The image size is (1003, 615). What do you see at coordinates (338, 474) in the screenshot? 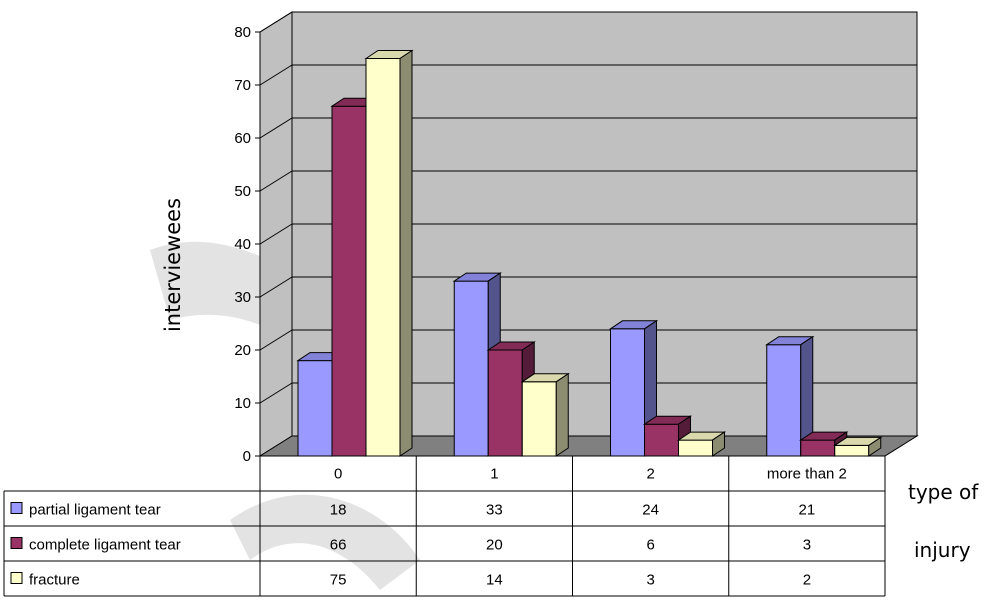
I see `x-tick-label: 0` at bounding box center [338, 474].